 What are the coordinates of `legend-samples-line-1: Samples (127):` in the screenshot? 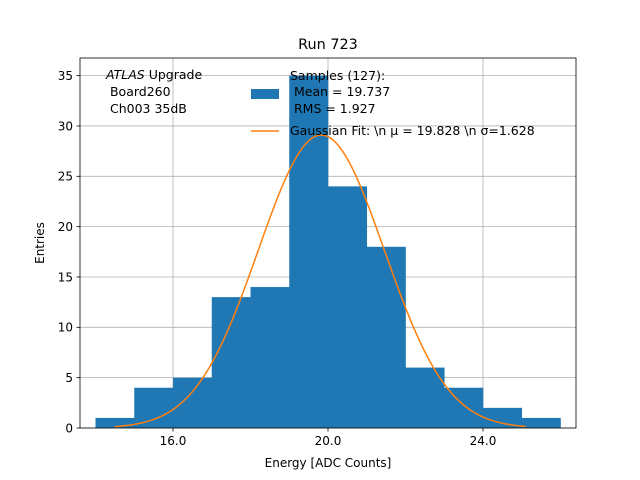 It's located at (337, 75).